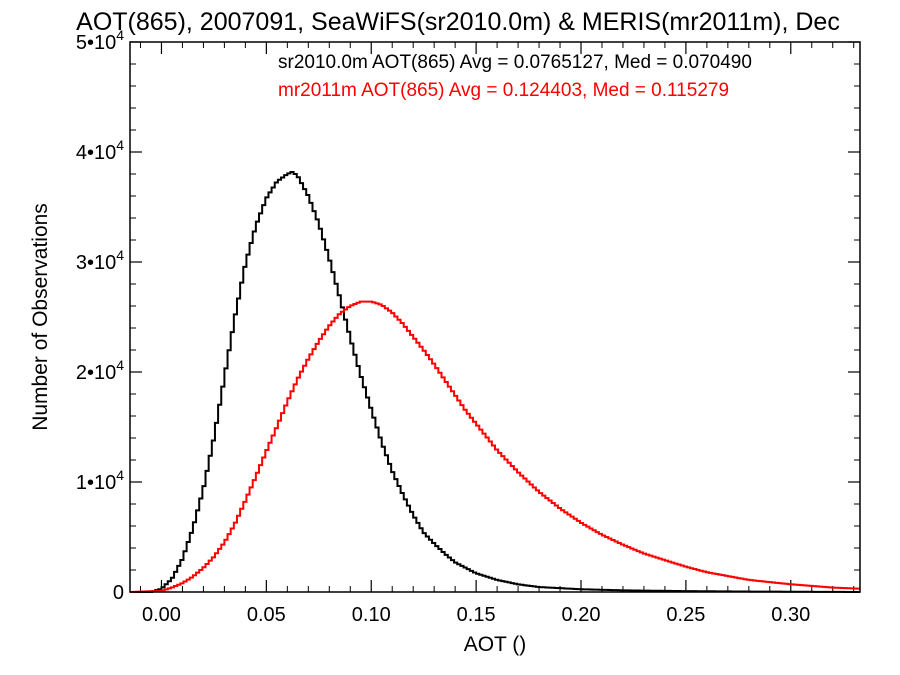 This screenshot has width=900, height=675. What do you see at coordinates (40, 317) in the screenshot?
I see `y-axis-label: Number of Observations` at bounding box center [40, 317].